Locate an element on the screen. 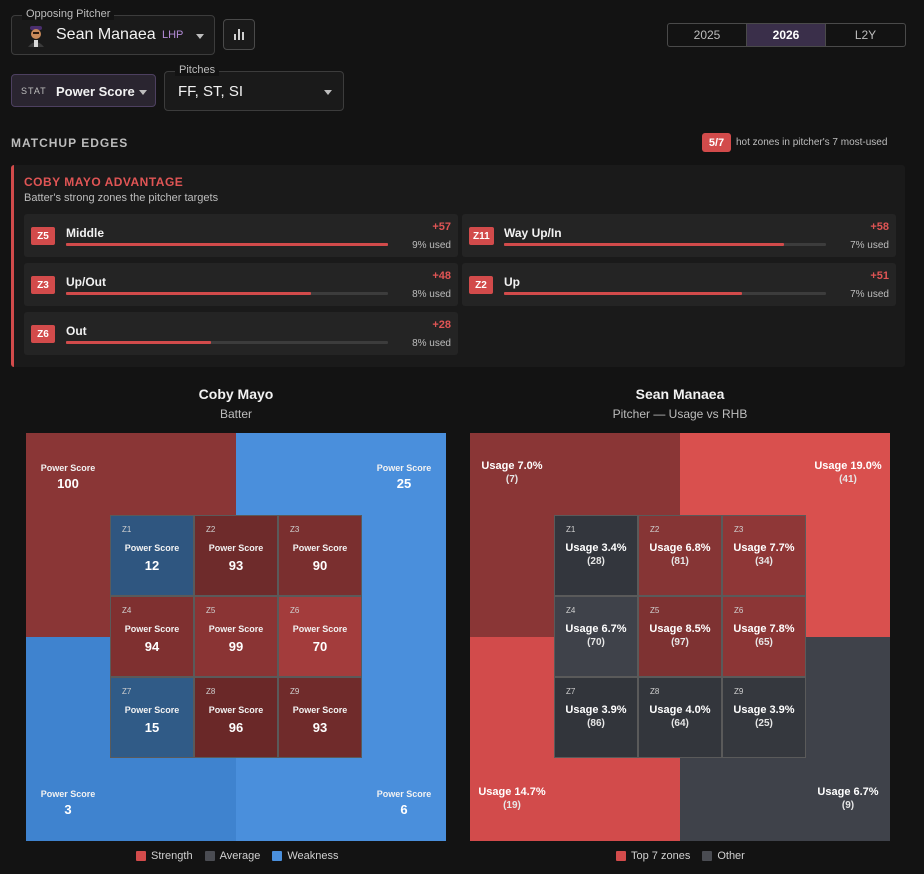 Image resolution: width=924 pixels, height=874 pixels. zone-cell: Z2 Usage 6.8% (81) is located at coordinates (680, 555).